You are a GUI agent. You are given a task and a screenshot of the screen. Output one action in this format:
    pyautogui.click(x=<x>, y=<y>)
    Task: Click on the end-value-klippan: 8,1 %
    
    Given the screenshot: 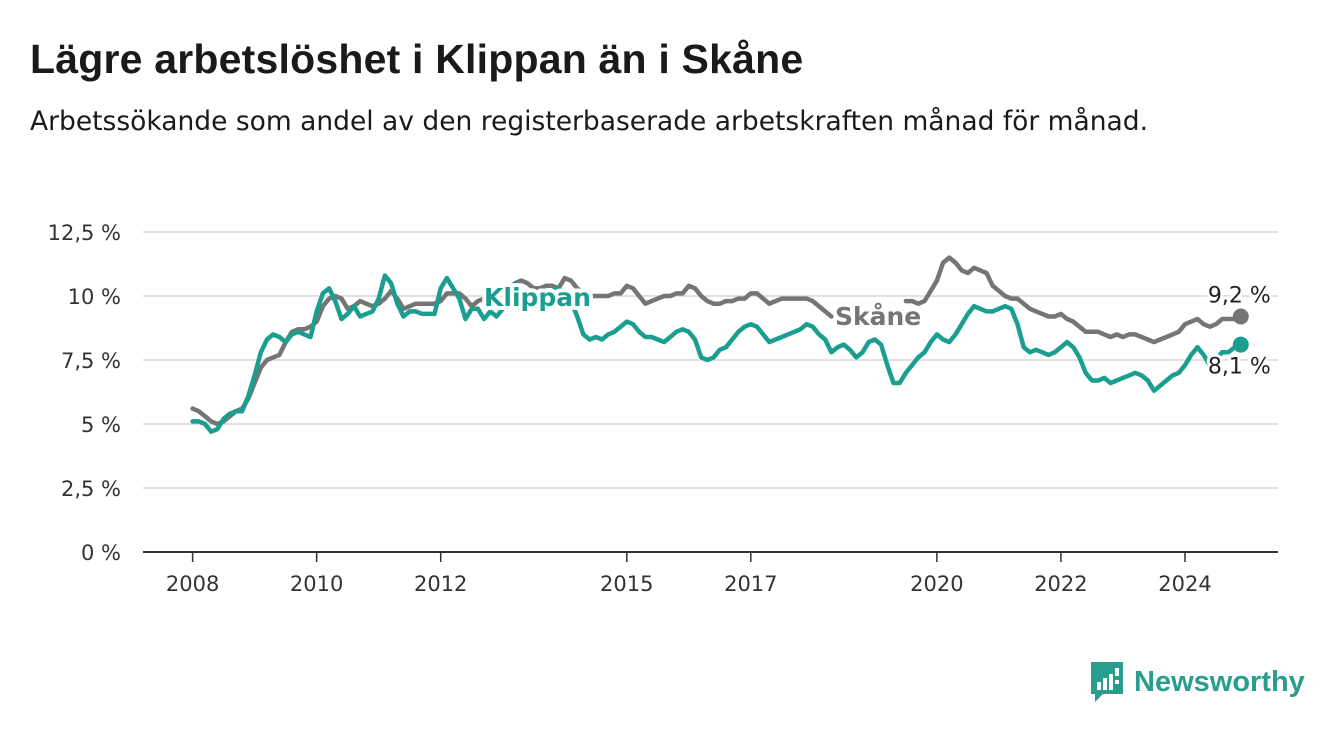 What is the action you would take?
    pyautogui.click(x=1239, y=367)
    